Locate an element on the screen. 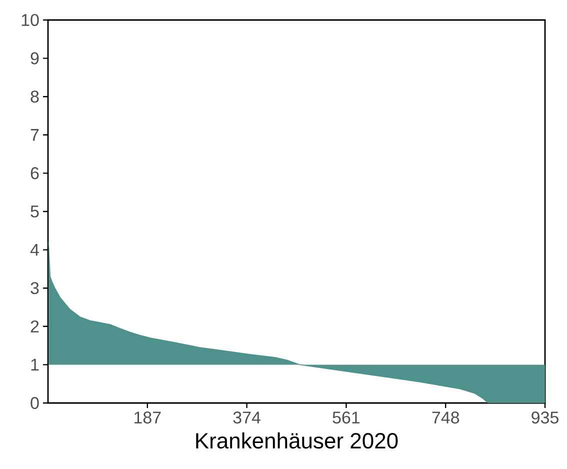 The image size is (567, 469). y-tick-label: 8 is located at coordinates (34, 96).